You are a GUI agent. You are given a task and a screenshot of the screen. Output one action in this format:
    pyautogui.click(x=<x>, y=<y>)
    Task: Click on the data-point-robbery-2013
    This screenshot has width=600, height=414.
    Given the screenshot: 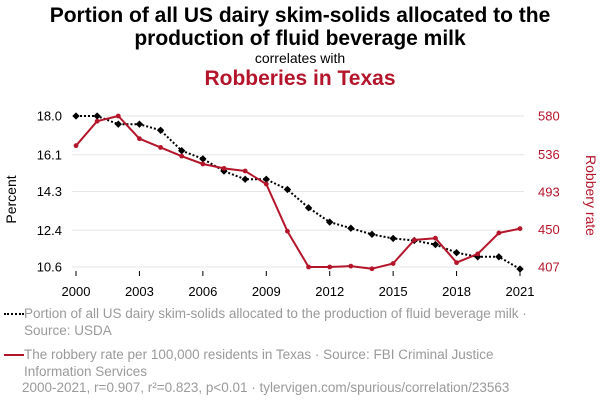 What is the action you would take?
    pyautogui.click(x=351, y=266)
    